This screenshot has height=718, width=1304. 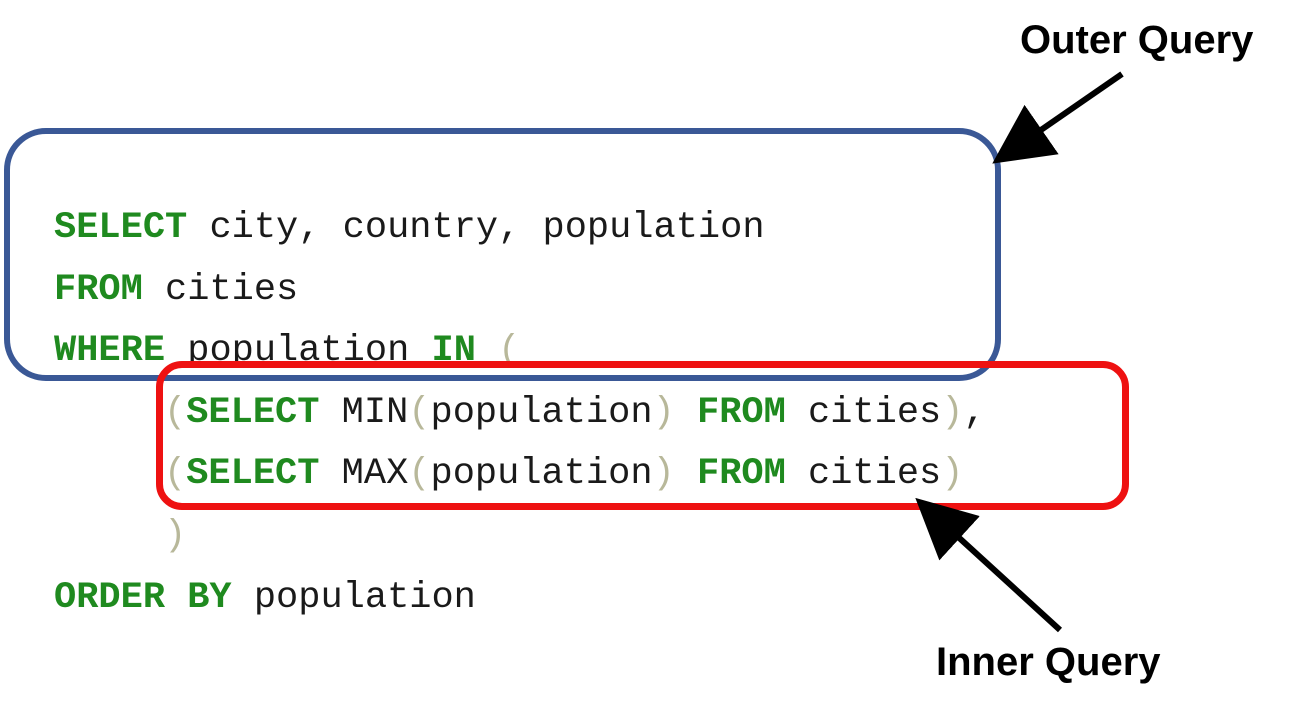 I want to click on outer-query-label: Outer Query, so click(x=1137, y=40).